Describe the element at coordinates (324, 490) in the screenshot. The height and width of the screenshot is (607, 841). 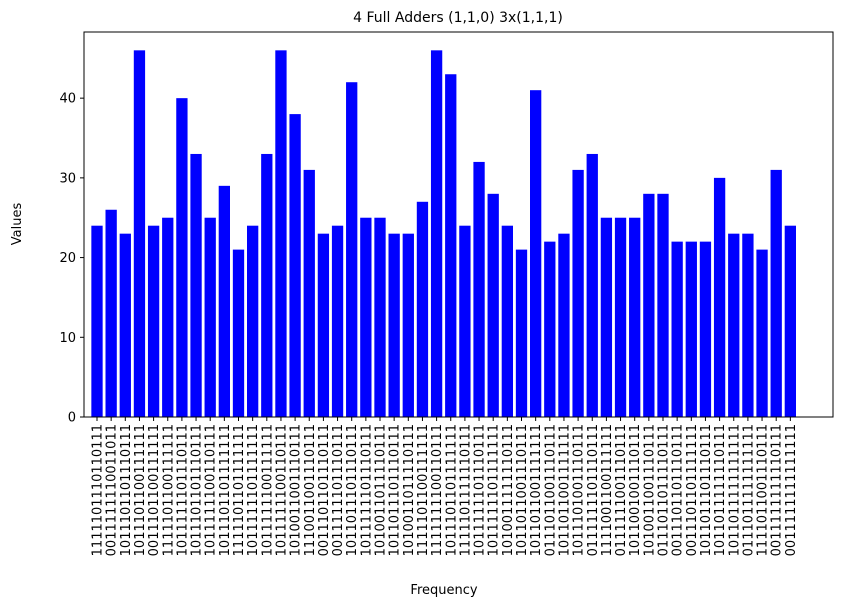
I see `x-tick-label: 0011101101110111` at that location.